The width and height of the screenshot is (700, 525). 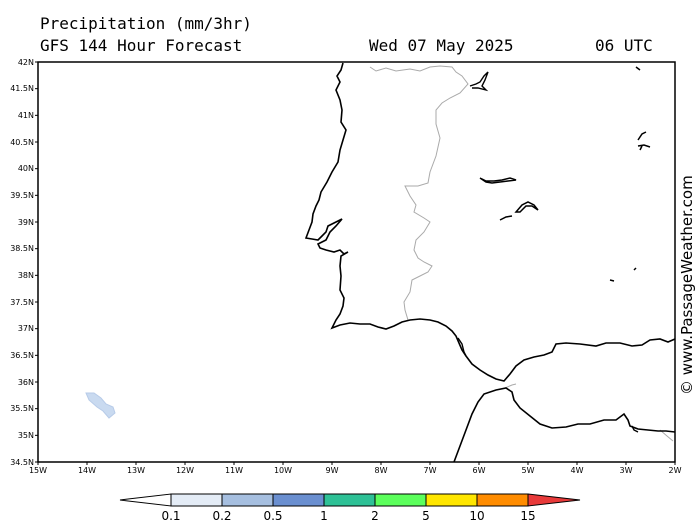 What do you see at coordinates (635, 429) in the screenshot?
I see `tangier-fragment` at bounding box center [635, 429].